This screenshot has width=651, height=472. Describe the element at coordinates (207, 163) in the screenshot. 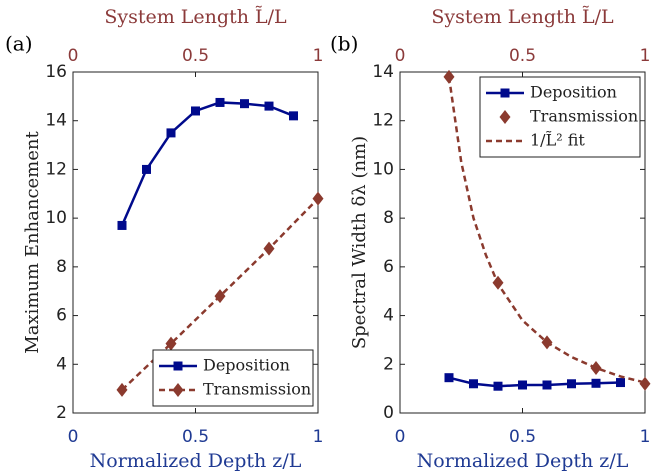

I see `series-line` at that location.